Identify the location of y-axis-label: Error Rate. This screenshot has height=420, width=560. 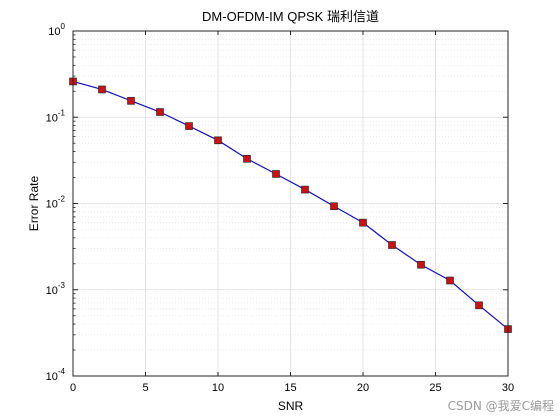
(34, 204).